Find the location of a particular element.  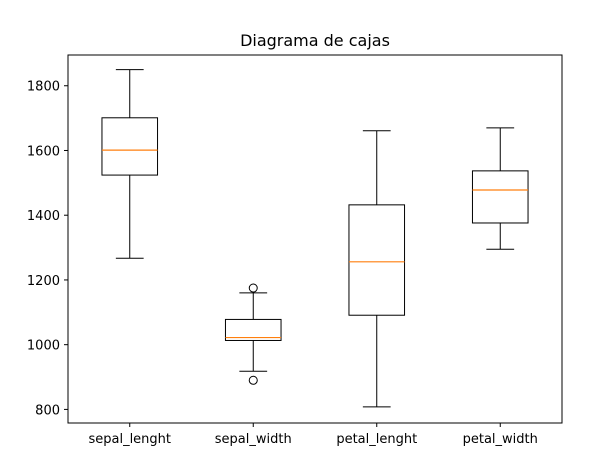

x-tick-label: sepal_lenght is located at coordinates (129, 439).